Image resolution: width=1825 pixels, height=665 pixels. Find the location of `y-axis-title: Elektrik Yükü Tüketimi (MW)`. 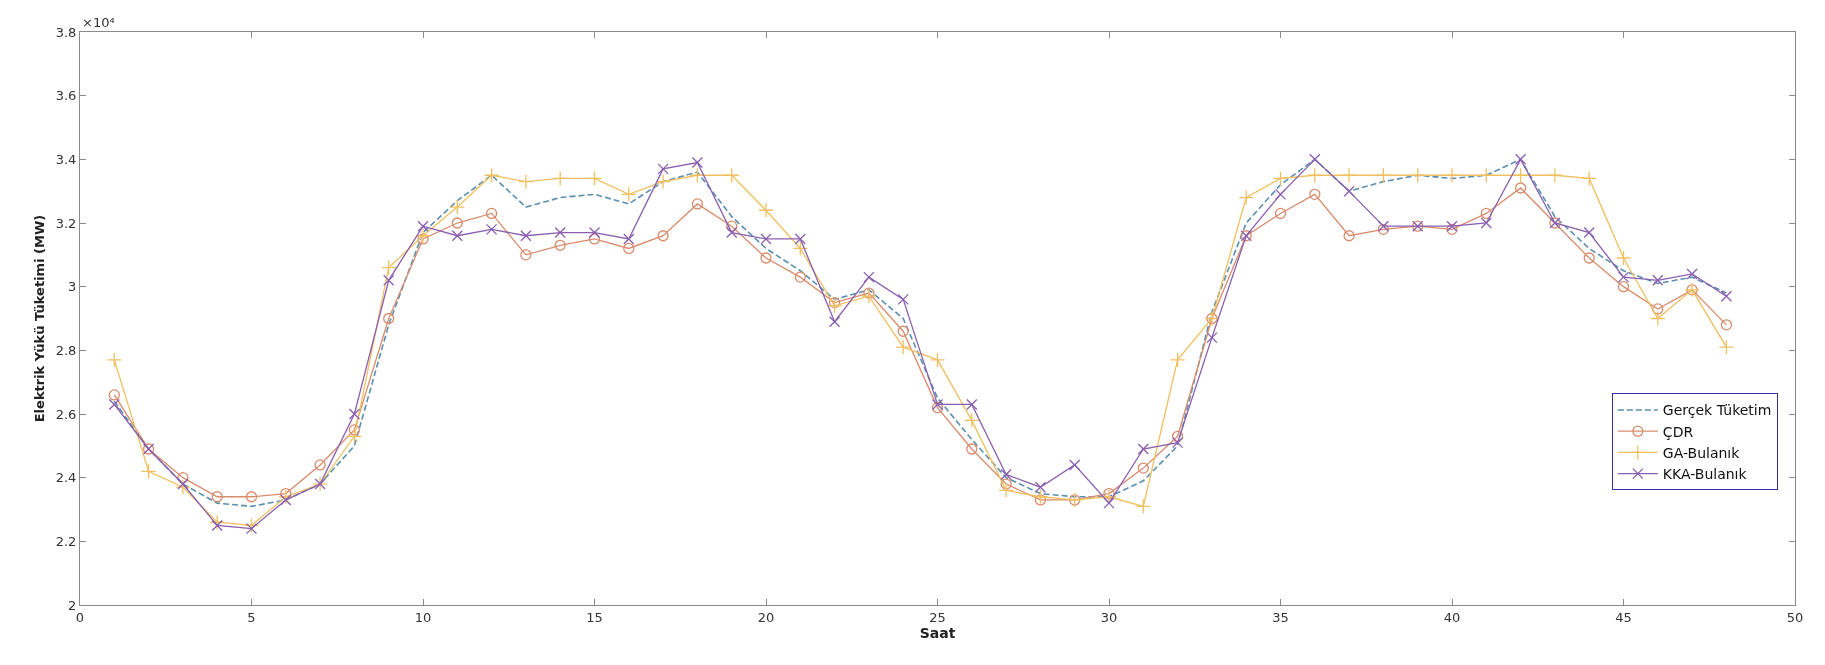

y-axis-title: Elektrik Yükü Tüketimi (MW) is located at coordinates (39, 318).